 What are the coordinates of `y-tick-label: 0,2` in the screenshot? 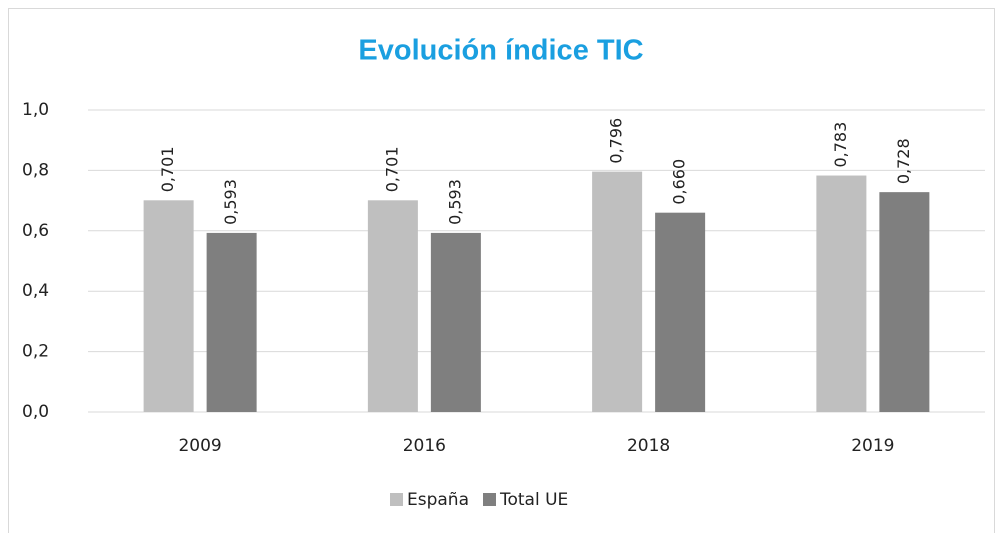 It's located at (35, 352).